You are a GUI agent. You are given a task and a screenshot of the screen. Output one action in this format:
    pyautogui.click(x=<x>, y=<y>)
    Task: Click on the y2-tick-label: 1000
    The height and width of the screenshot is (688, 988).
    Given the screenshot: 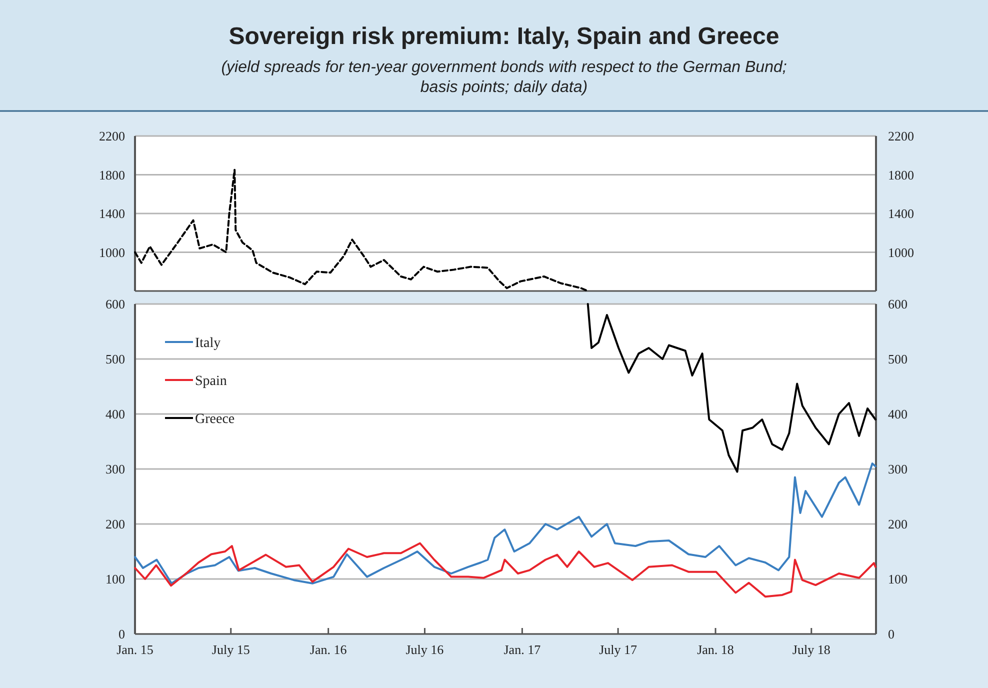 What is the action you would take?
    pyautogui.click(x=901, y=252)
    